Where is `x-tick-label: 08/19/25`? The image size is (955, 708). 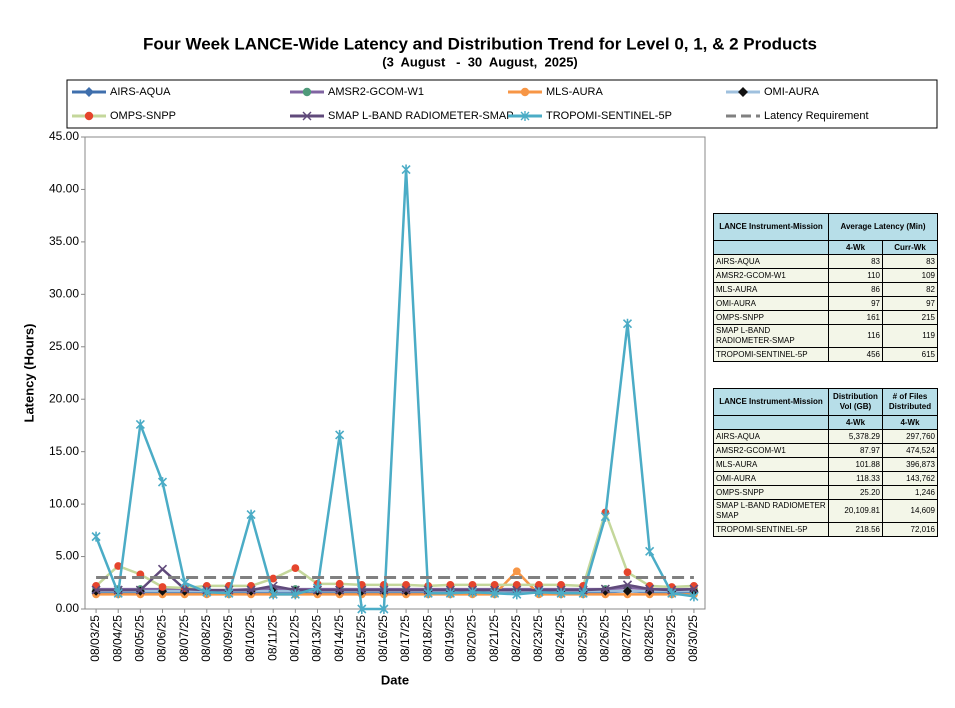 x-tick-label: 08/19/25 is located at coordinates (450, 638).